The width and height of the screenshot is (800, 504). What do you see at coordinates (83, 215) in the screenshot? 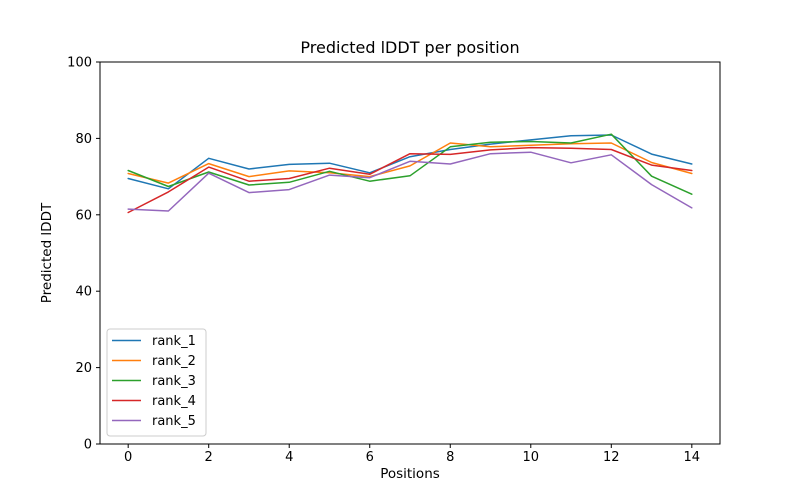
I see `y-tick-label: 60` at bounding box center [83, 215].